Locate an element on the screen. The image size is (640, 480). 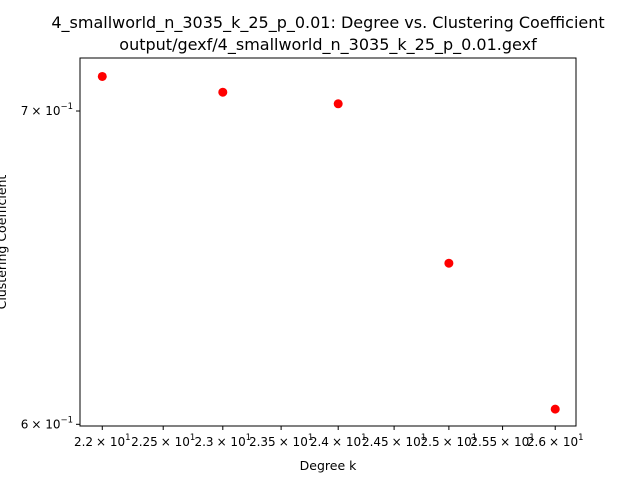
x-axis-label: Degree k is located at coordinates (328, 465).